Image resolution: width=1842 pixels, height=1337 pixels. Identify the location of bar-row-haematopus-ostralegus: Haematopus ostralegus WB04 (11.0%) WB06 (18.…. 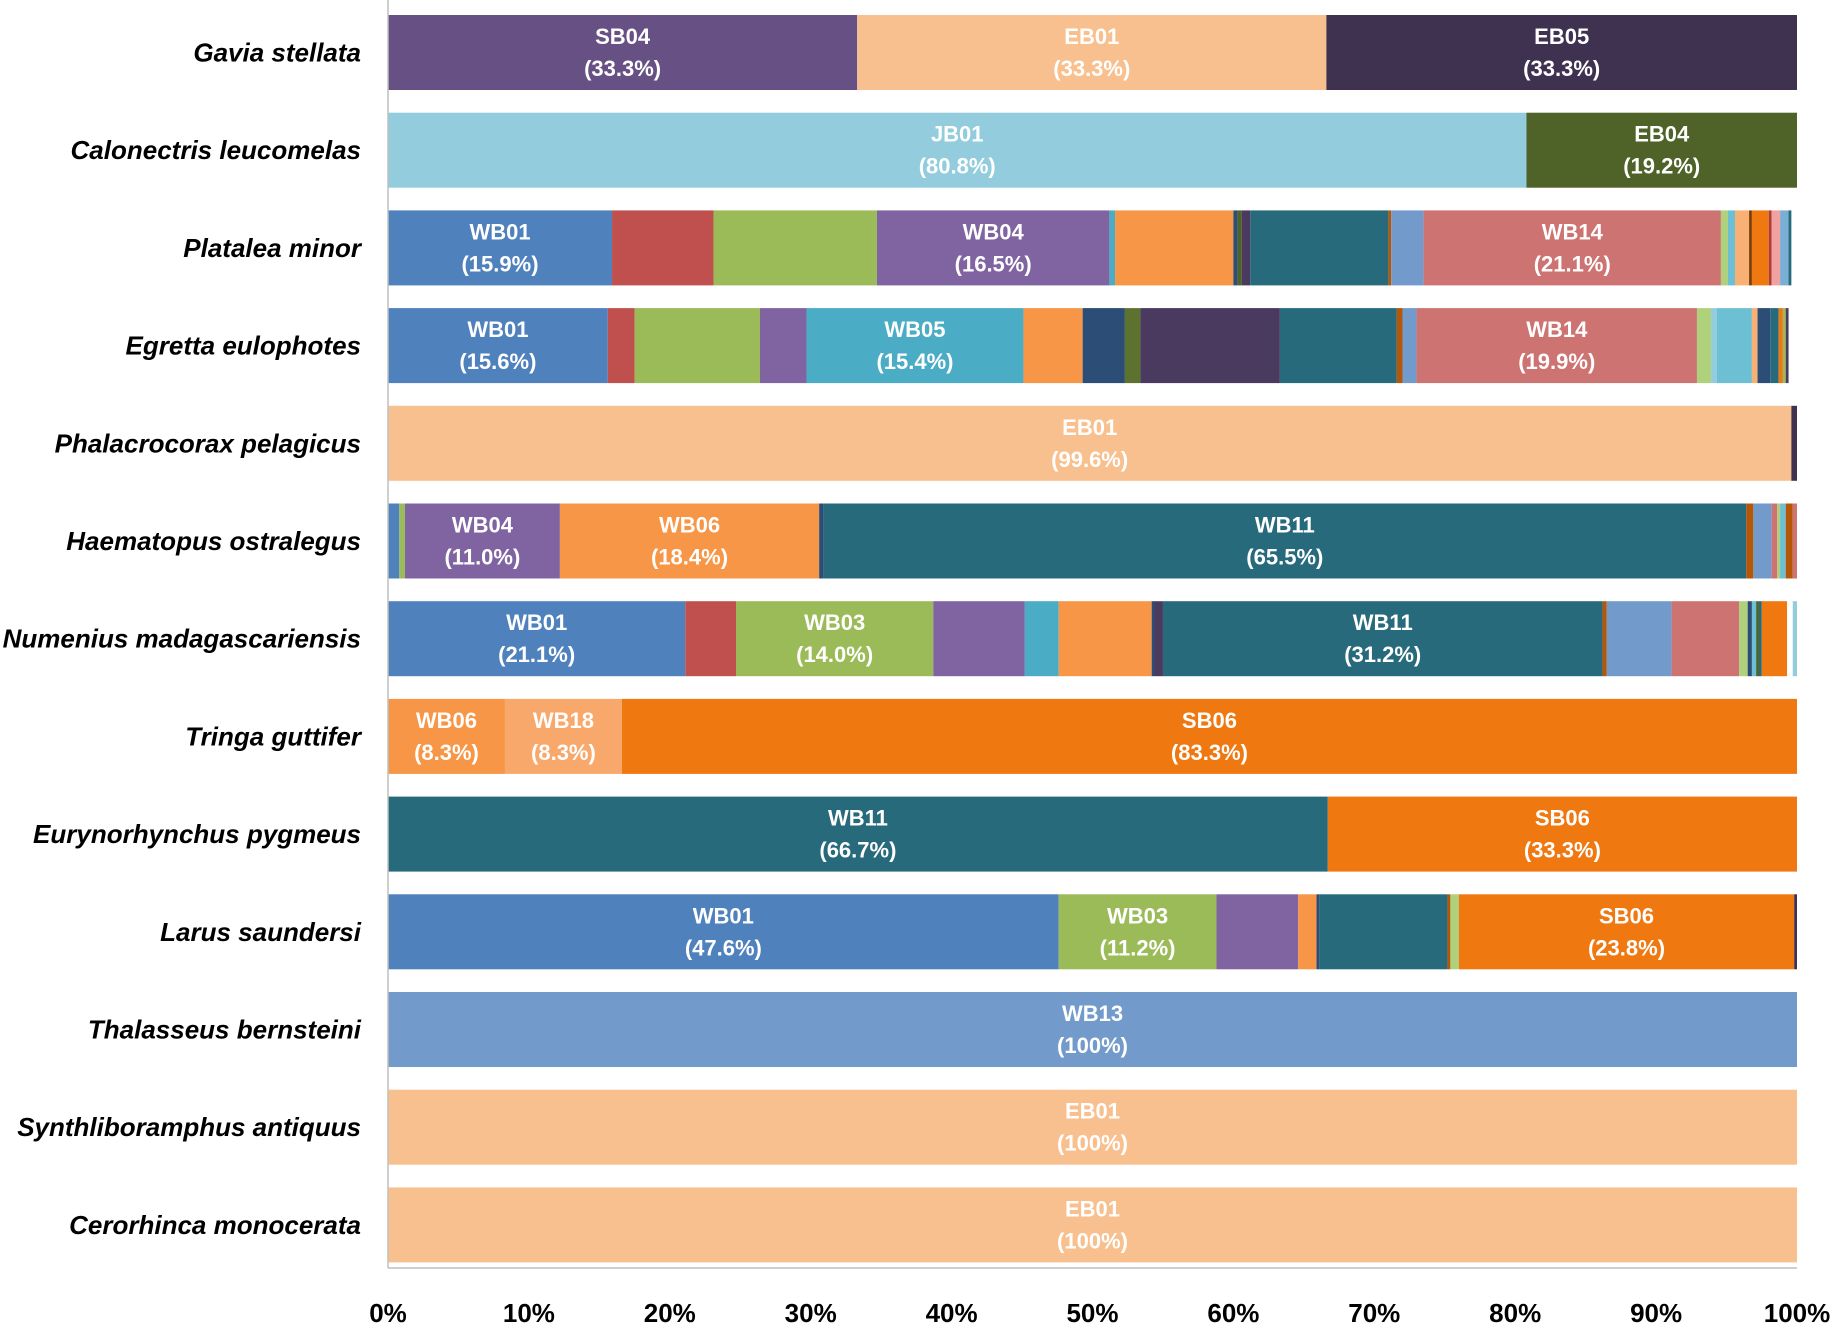
(931, 541).